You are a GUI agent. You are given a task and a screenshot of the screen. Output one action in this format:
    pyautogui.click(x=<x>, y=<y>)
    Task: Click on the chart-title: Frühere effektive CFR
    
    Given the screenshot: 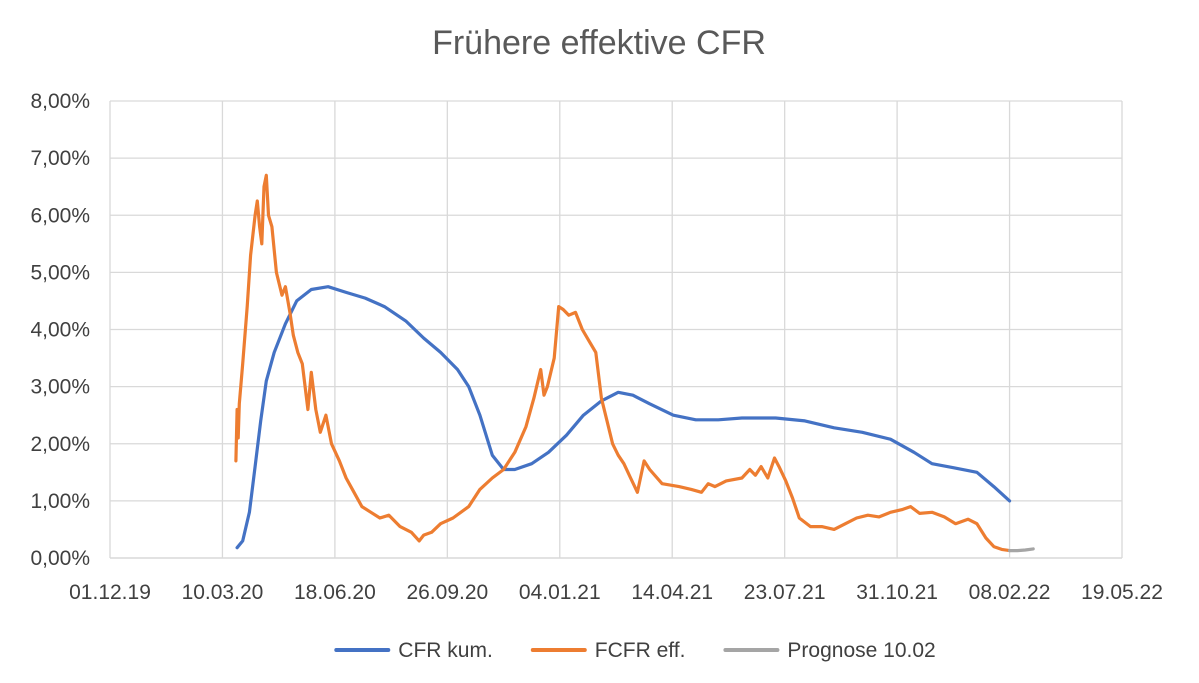 What is the action you would take?
    pyautogui.click(x=599, y=43)
    